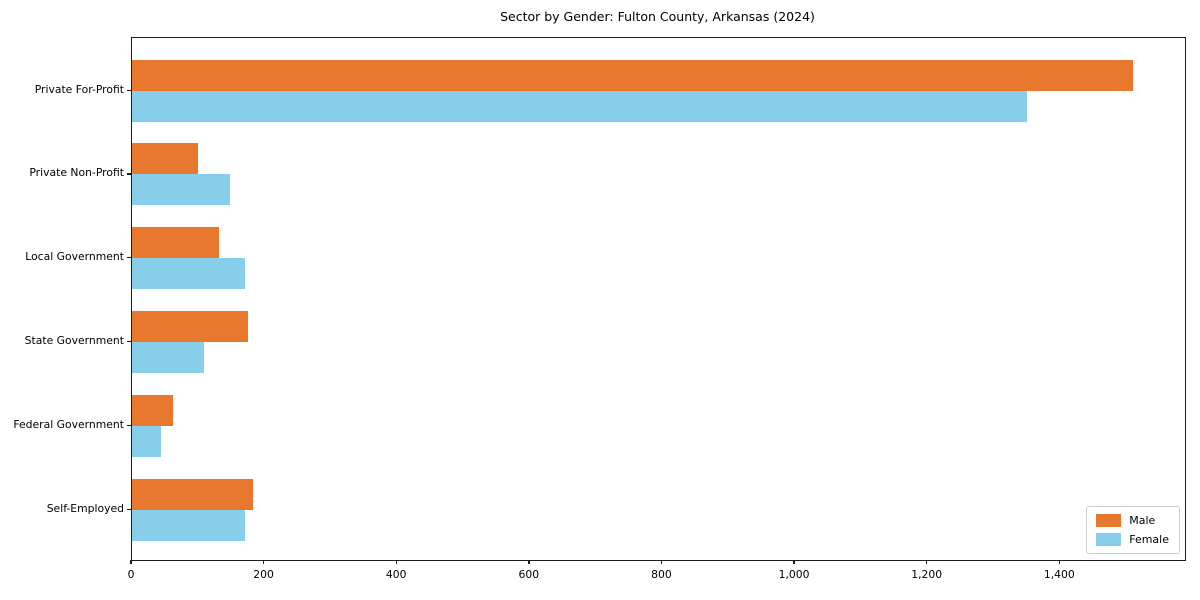  Describe the element at coordinates (85, 508) in the screenshot. I see `ytick-label-self-employed: Self-Employed` at that location.